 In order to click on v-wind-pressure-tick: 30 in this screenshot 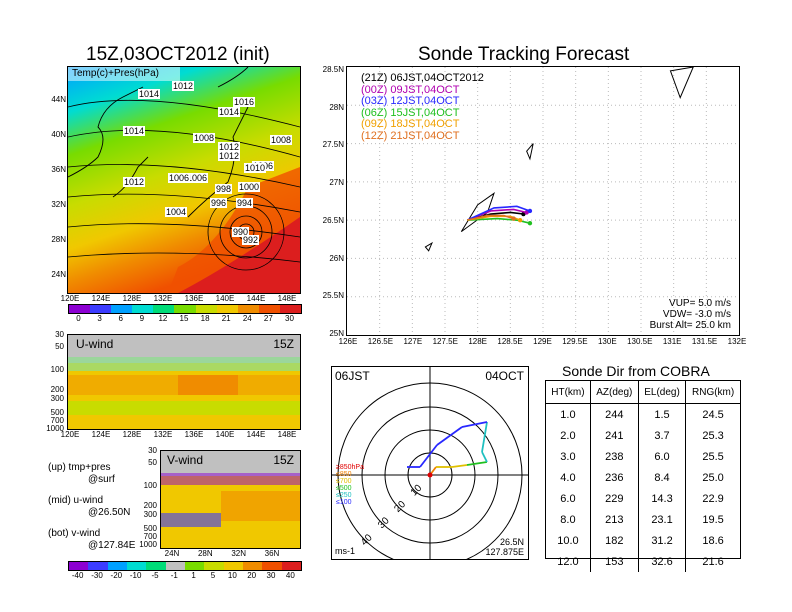, I will do `click(152, 450)`.